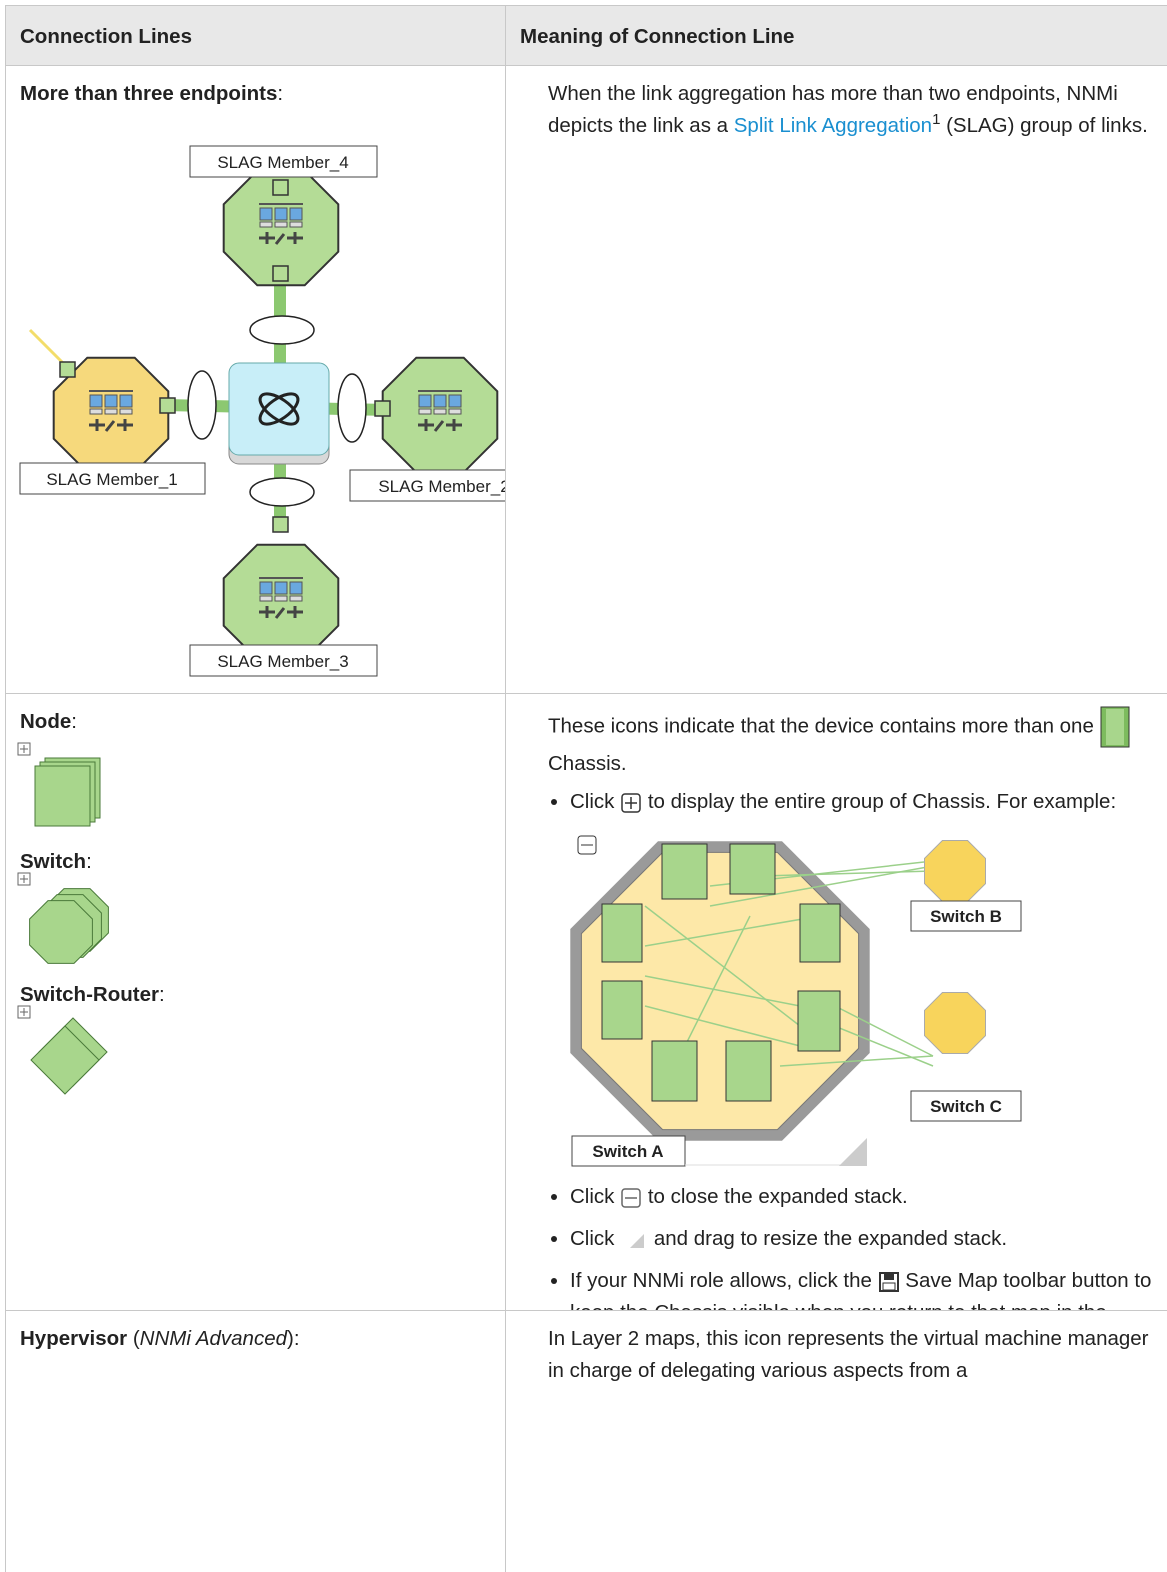 This screenshot has height=1572, width=1167. What do you see at coordinates (255, 1441) in the screenshot?
I see `table-cell: Hypervisor (NNMi Advanced):` at bounding box center [255, 1441].